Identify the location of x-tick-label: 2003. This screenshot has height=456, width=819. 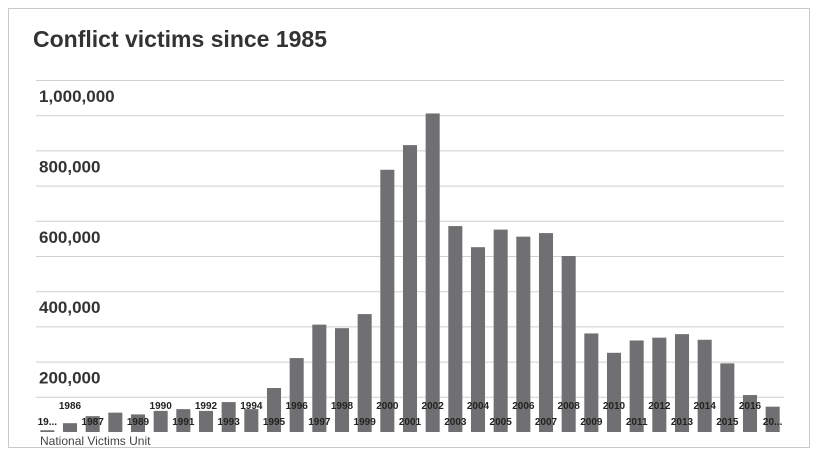
(455, 422).